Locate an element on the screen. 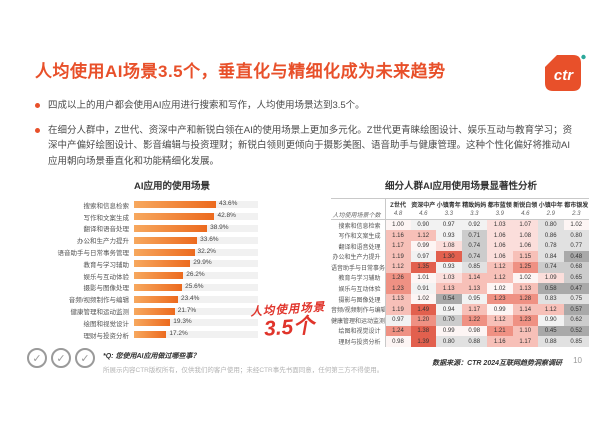  bar-value-label: 43.6% is located at coordinates (228, 204).